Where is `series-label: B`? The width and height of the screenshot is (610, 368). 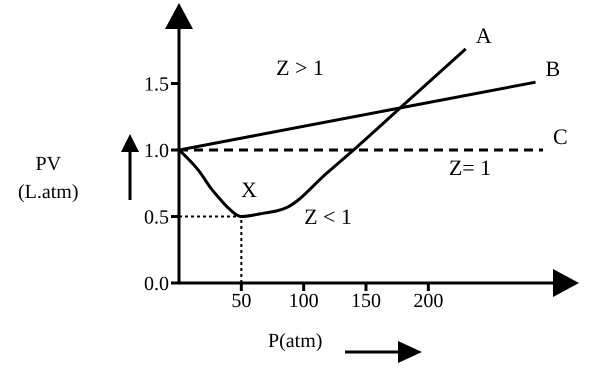 series-label: B is located at coordinates (553, 69).